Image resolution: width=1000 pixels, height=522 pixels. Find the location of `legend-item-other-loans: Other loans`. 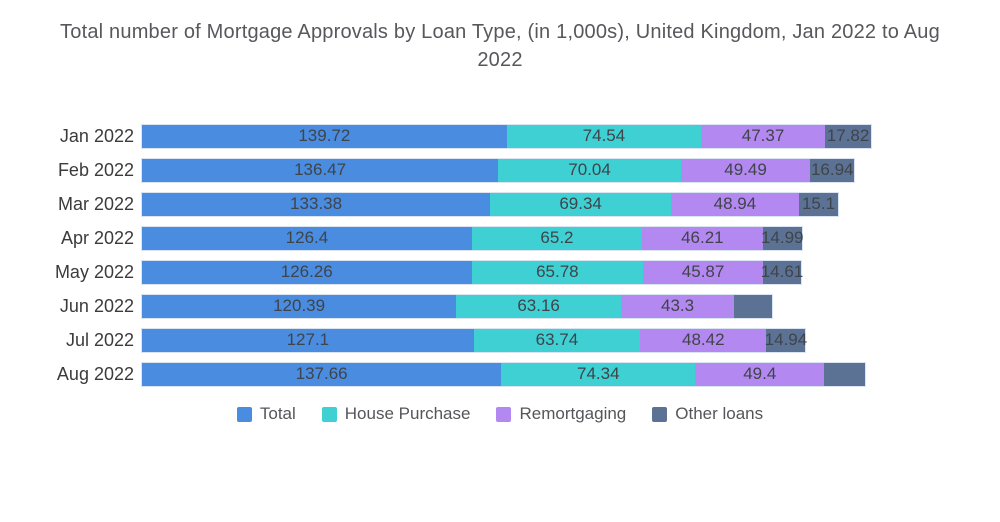

legend-item-other-loans: Other loans is located at coordinates (707, 414).